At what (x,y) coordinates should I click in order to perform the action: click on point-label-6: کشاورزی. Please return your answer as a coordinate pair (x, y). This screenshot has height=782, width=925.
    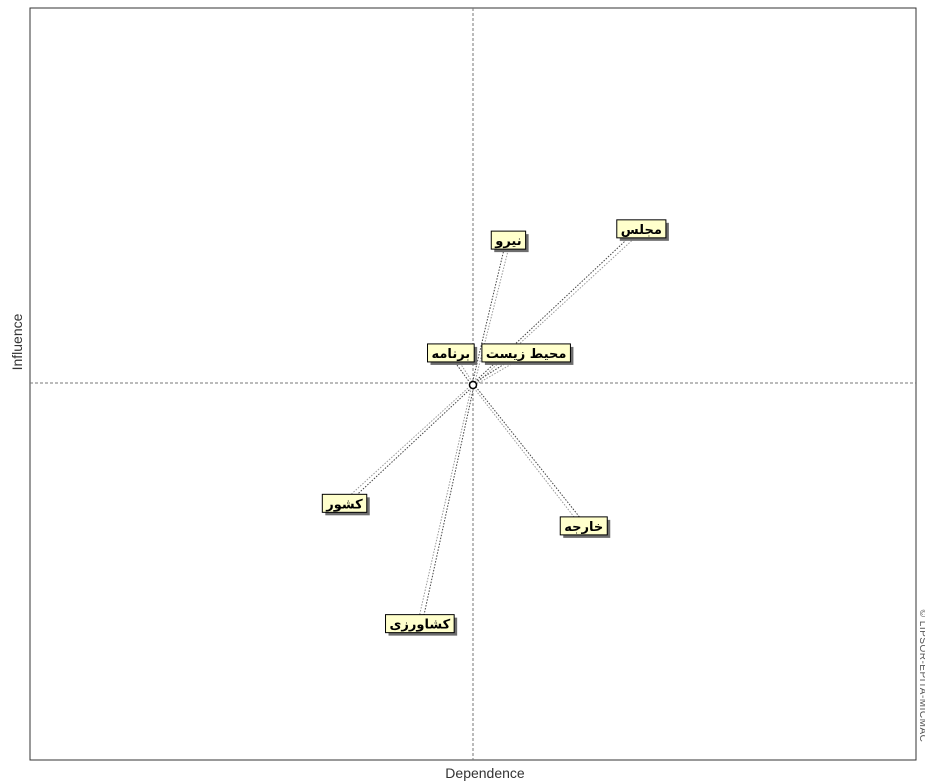
    Looking at the image, I should click on (421, 625).